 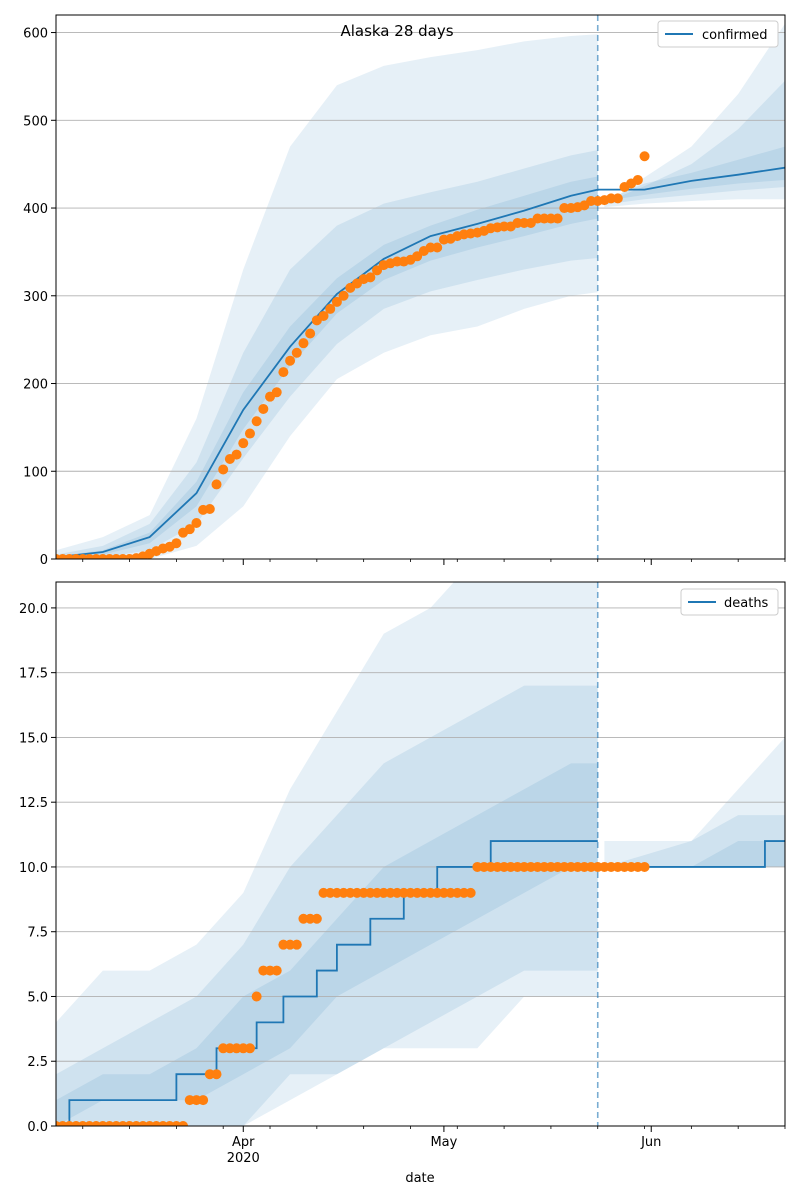 What do you see at coordinates (35, 34) in the screenshot?
I see `y-tick-label: 600` at bounding box center [35, 34].